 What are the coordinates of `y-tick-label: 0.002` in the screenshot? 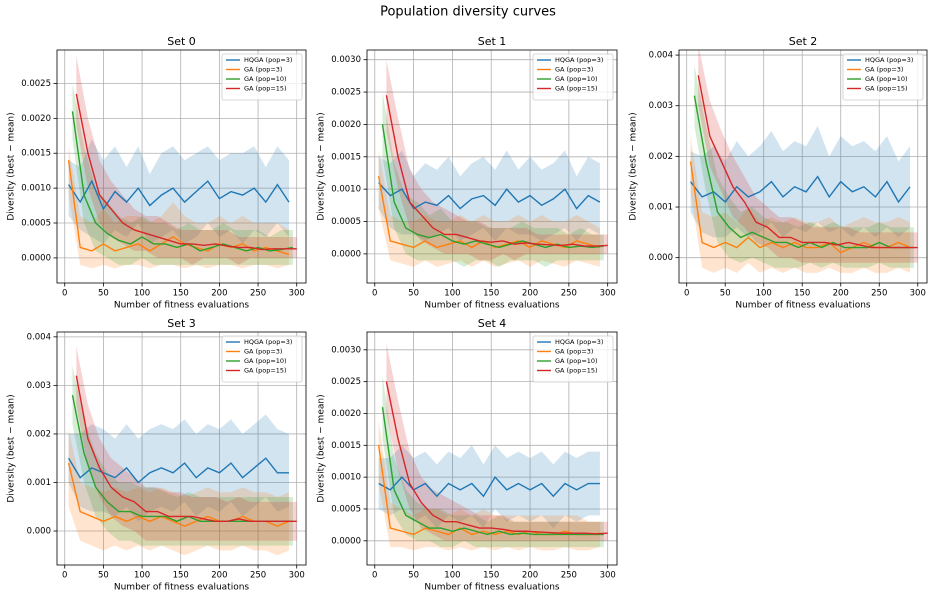 It's located at (661, 157).